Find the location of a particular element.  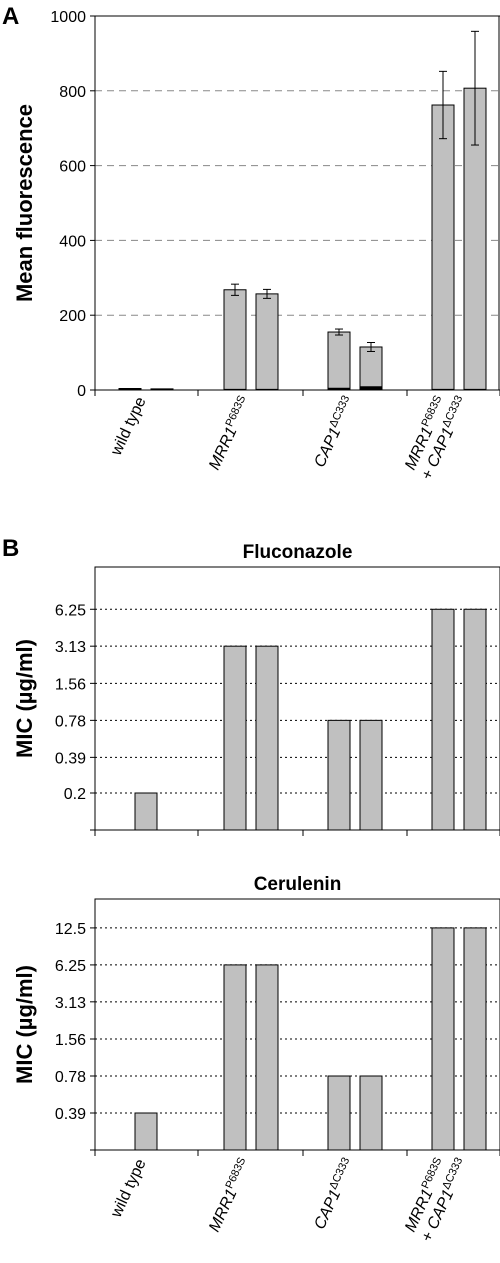

bar-a-s0-c3 is located at coordinates (443, 247).